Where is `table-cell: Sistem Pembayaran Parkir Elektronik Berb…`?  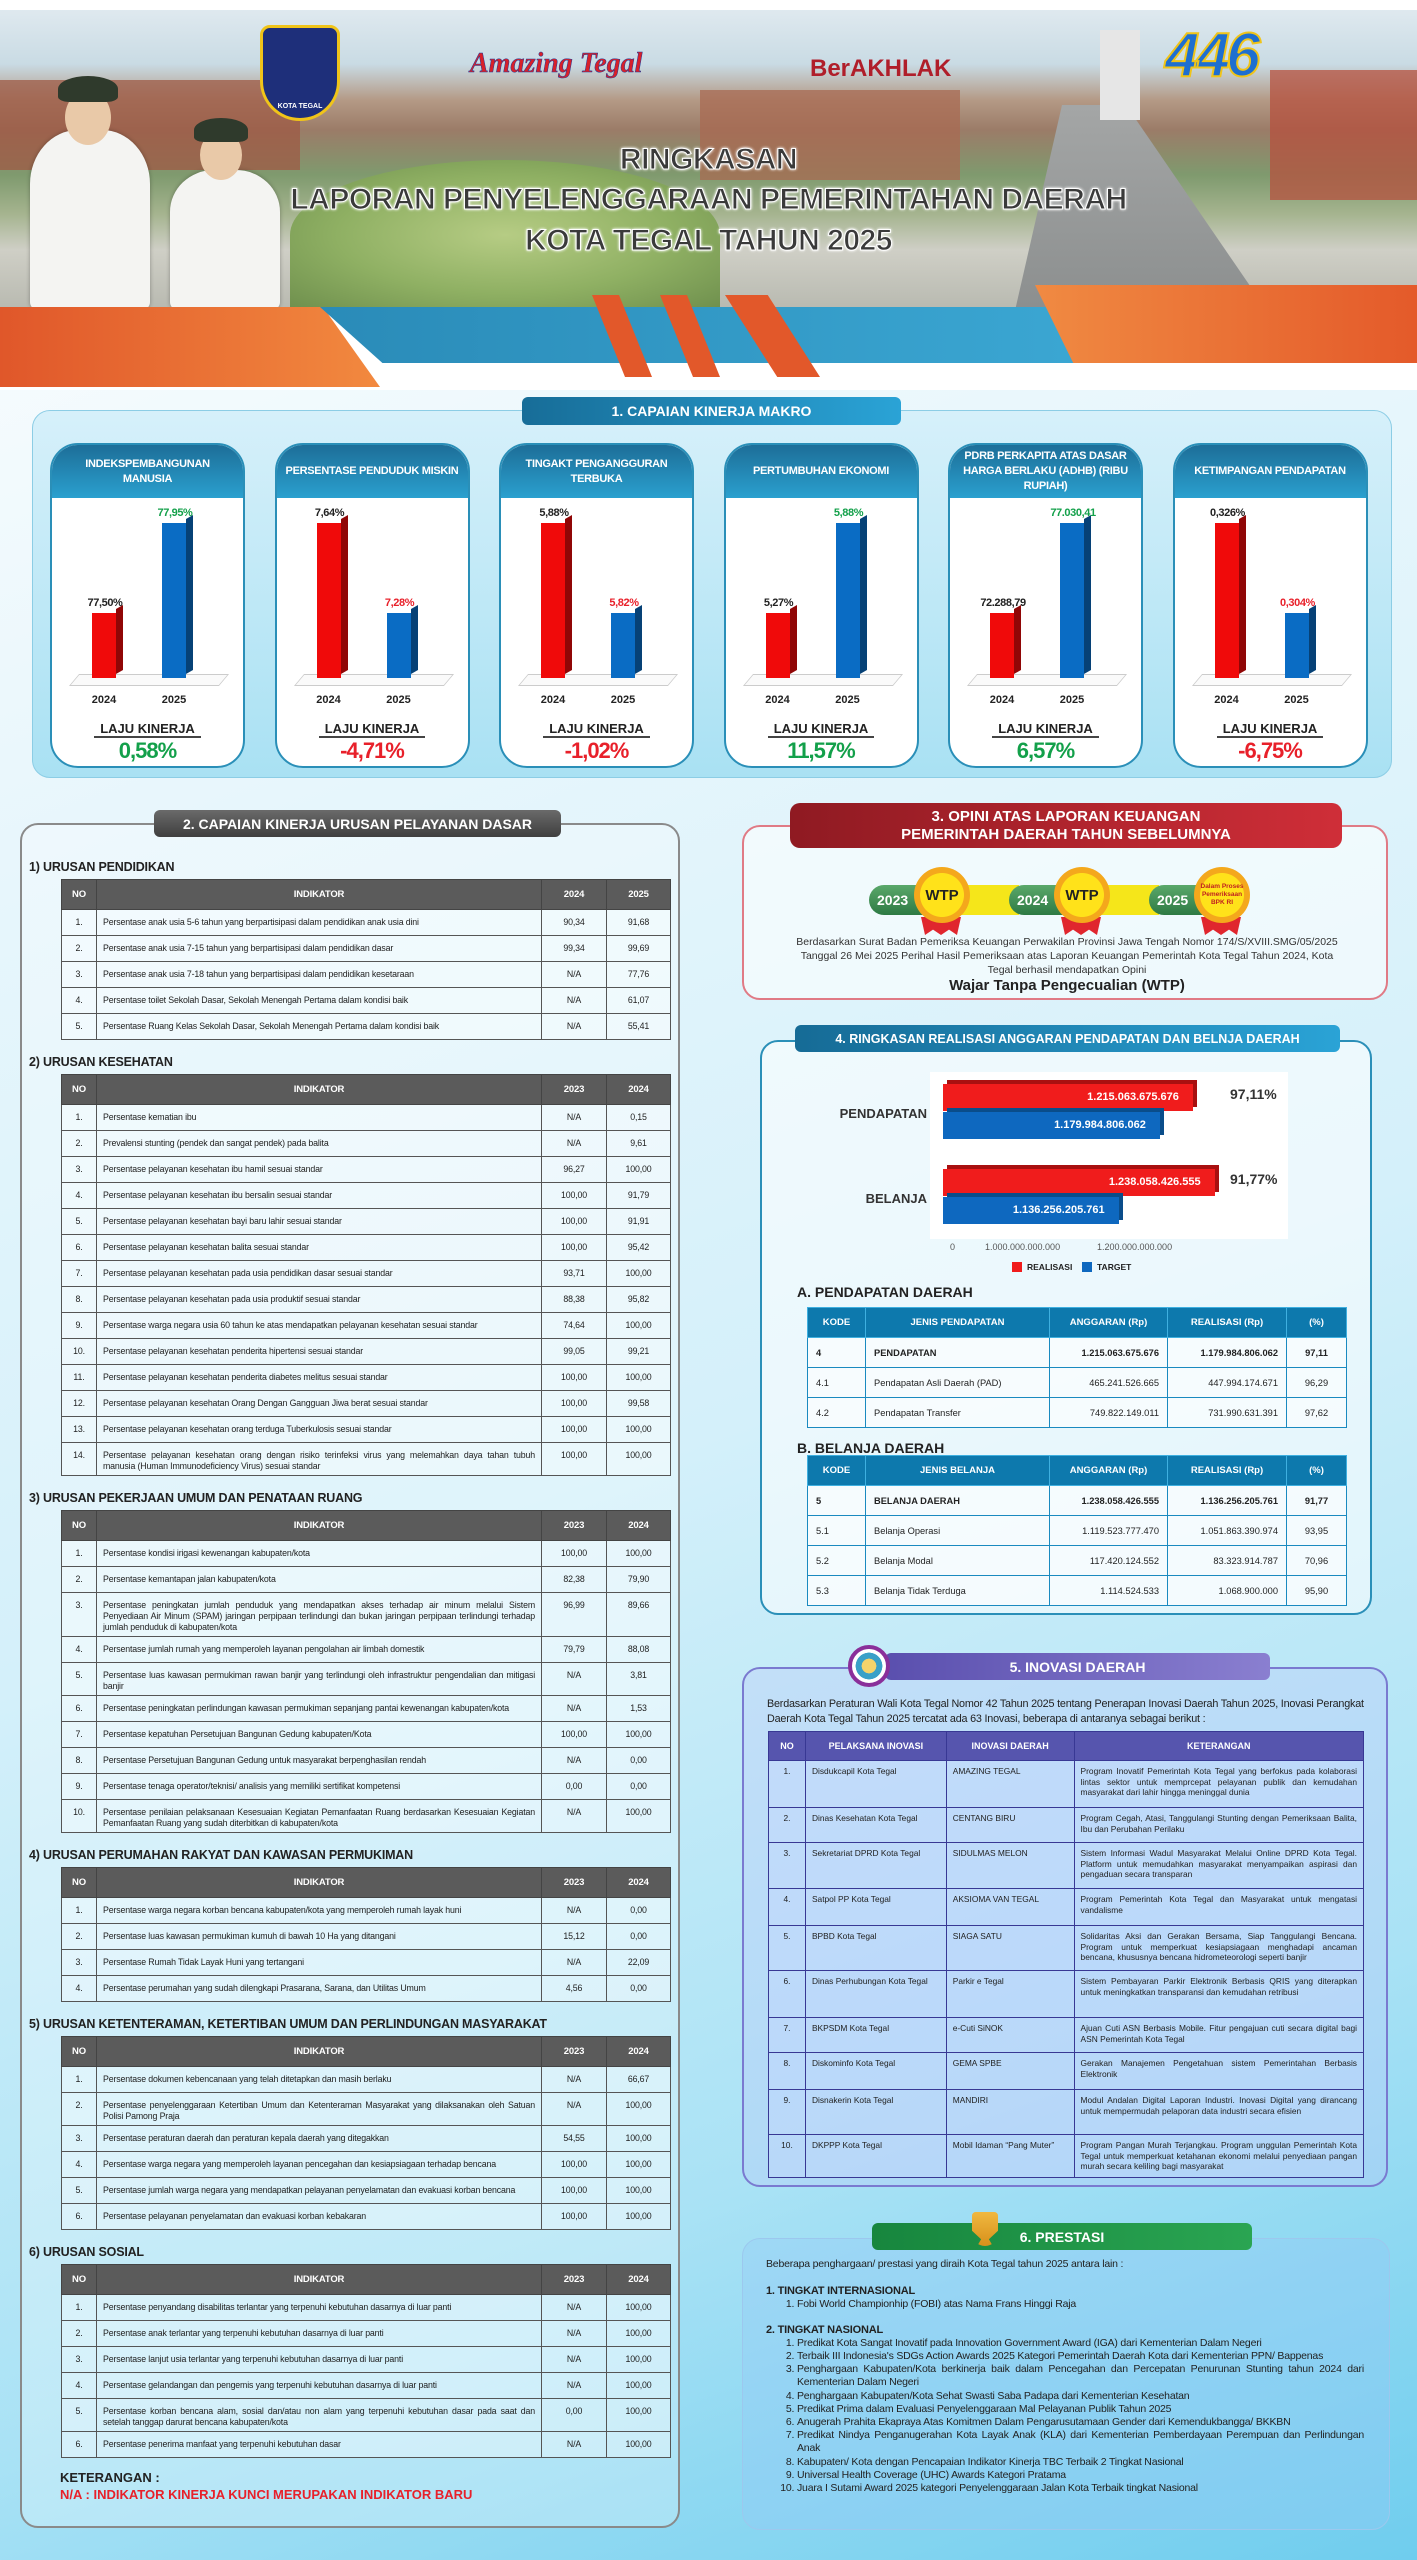
table-cell: Sistem Pembayaran Parkir Elektronik Berb… is located at coordinates (1219, 1994).